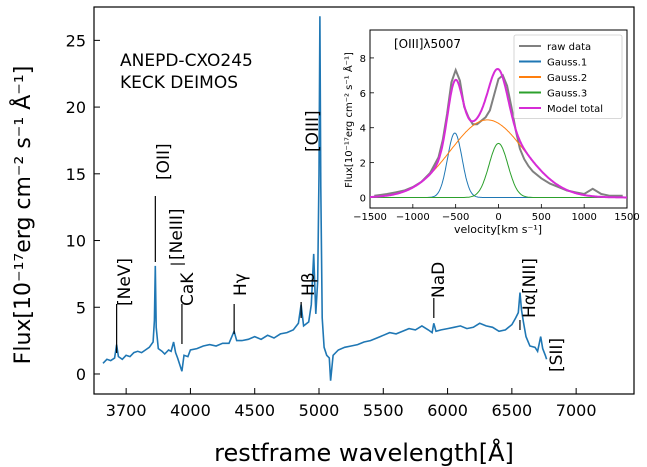  Describe the element at coordinates (319, 410) in the screenshot. I see `main-x-tick-label: 5000` at that location.